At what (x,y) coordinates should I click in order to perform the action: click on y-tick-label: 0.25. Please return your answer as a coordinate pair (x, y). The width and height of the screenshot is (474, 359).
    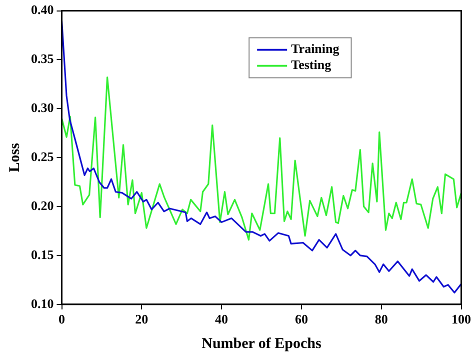
    Looking at the image, I should click on (42, 156).